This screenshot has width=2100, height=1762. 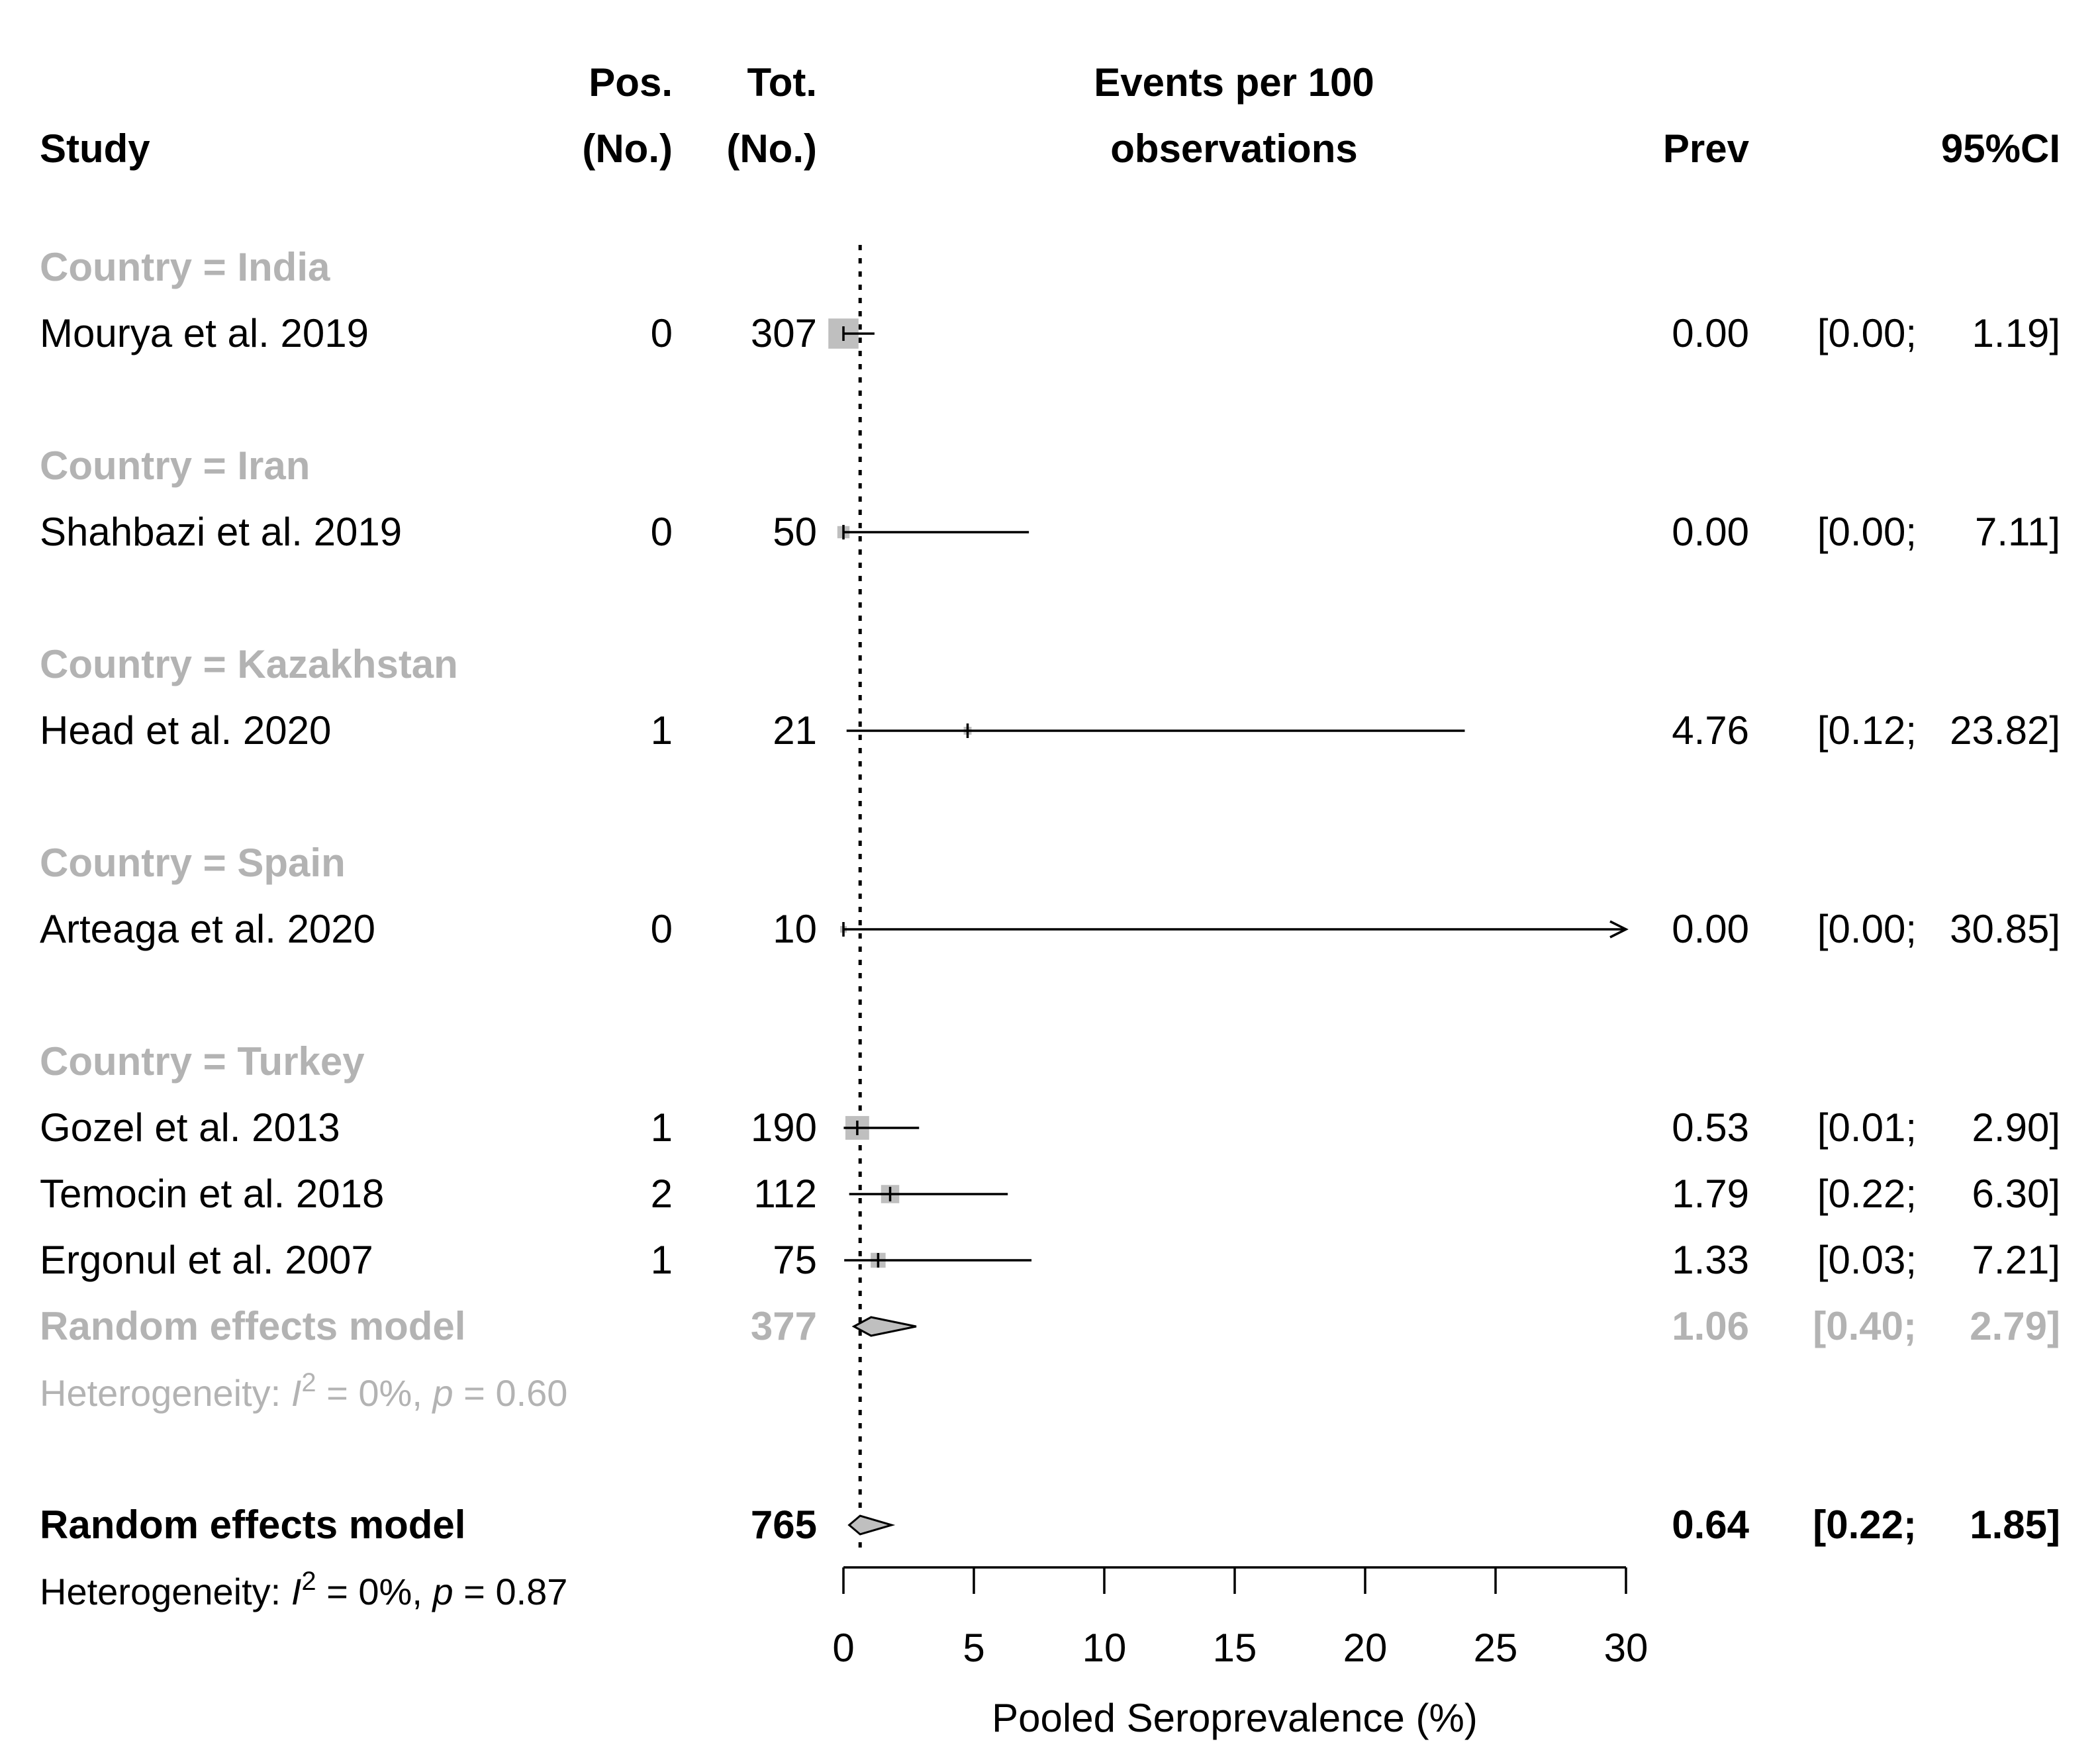 I want to click on overall-heterogeneity: Heterogeneity: I2 = 0%, p = 0.87, so click(x=303, y=1589).